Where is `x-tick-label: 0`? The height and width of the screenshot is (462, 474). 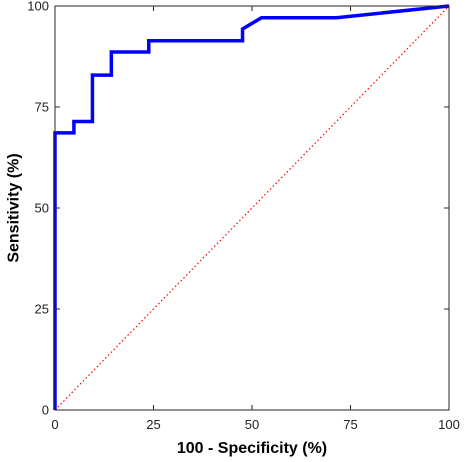
x-tick-label: 0 is located at coordinates (54, 424).